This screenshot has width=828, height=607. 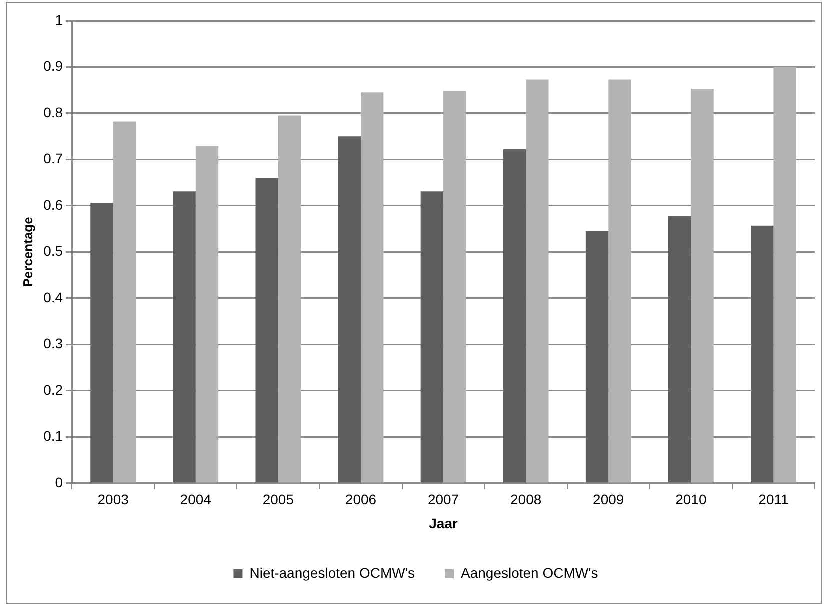 I want to click on x-tick-label: 2006, so click(x=361, y=500).